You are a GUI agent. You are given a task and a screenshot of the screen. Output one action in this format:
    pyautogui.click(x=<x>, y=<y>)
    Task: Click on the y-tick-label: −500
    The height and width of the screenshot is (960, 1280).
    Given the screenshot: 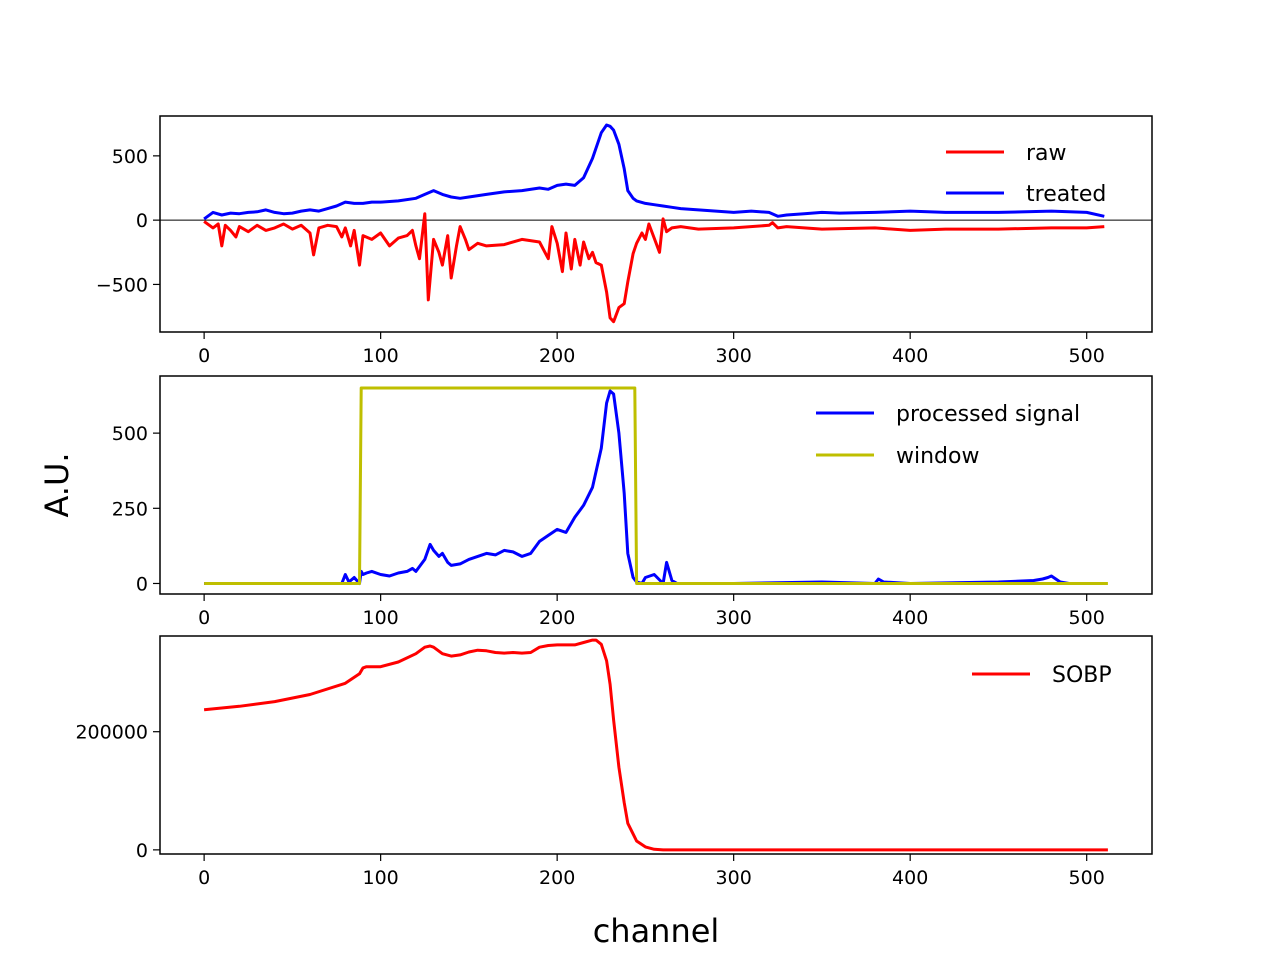 What is the action you would take?
    pyautogui.click(x=122, y=285)
    